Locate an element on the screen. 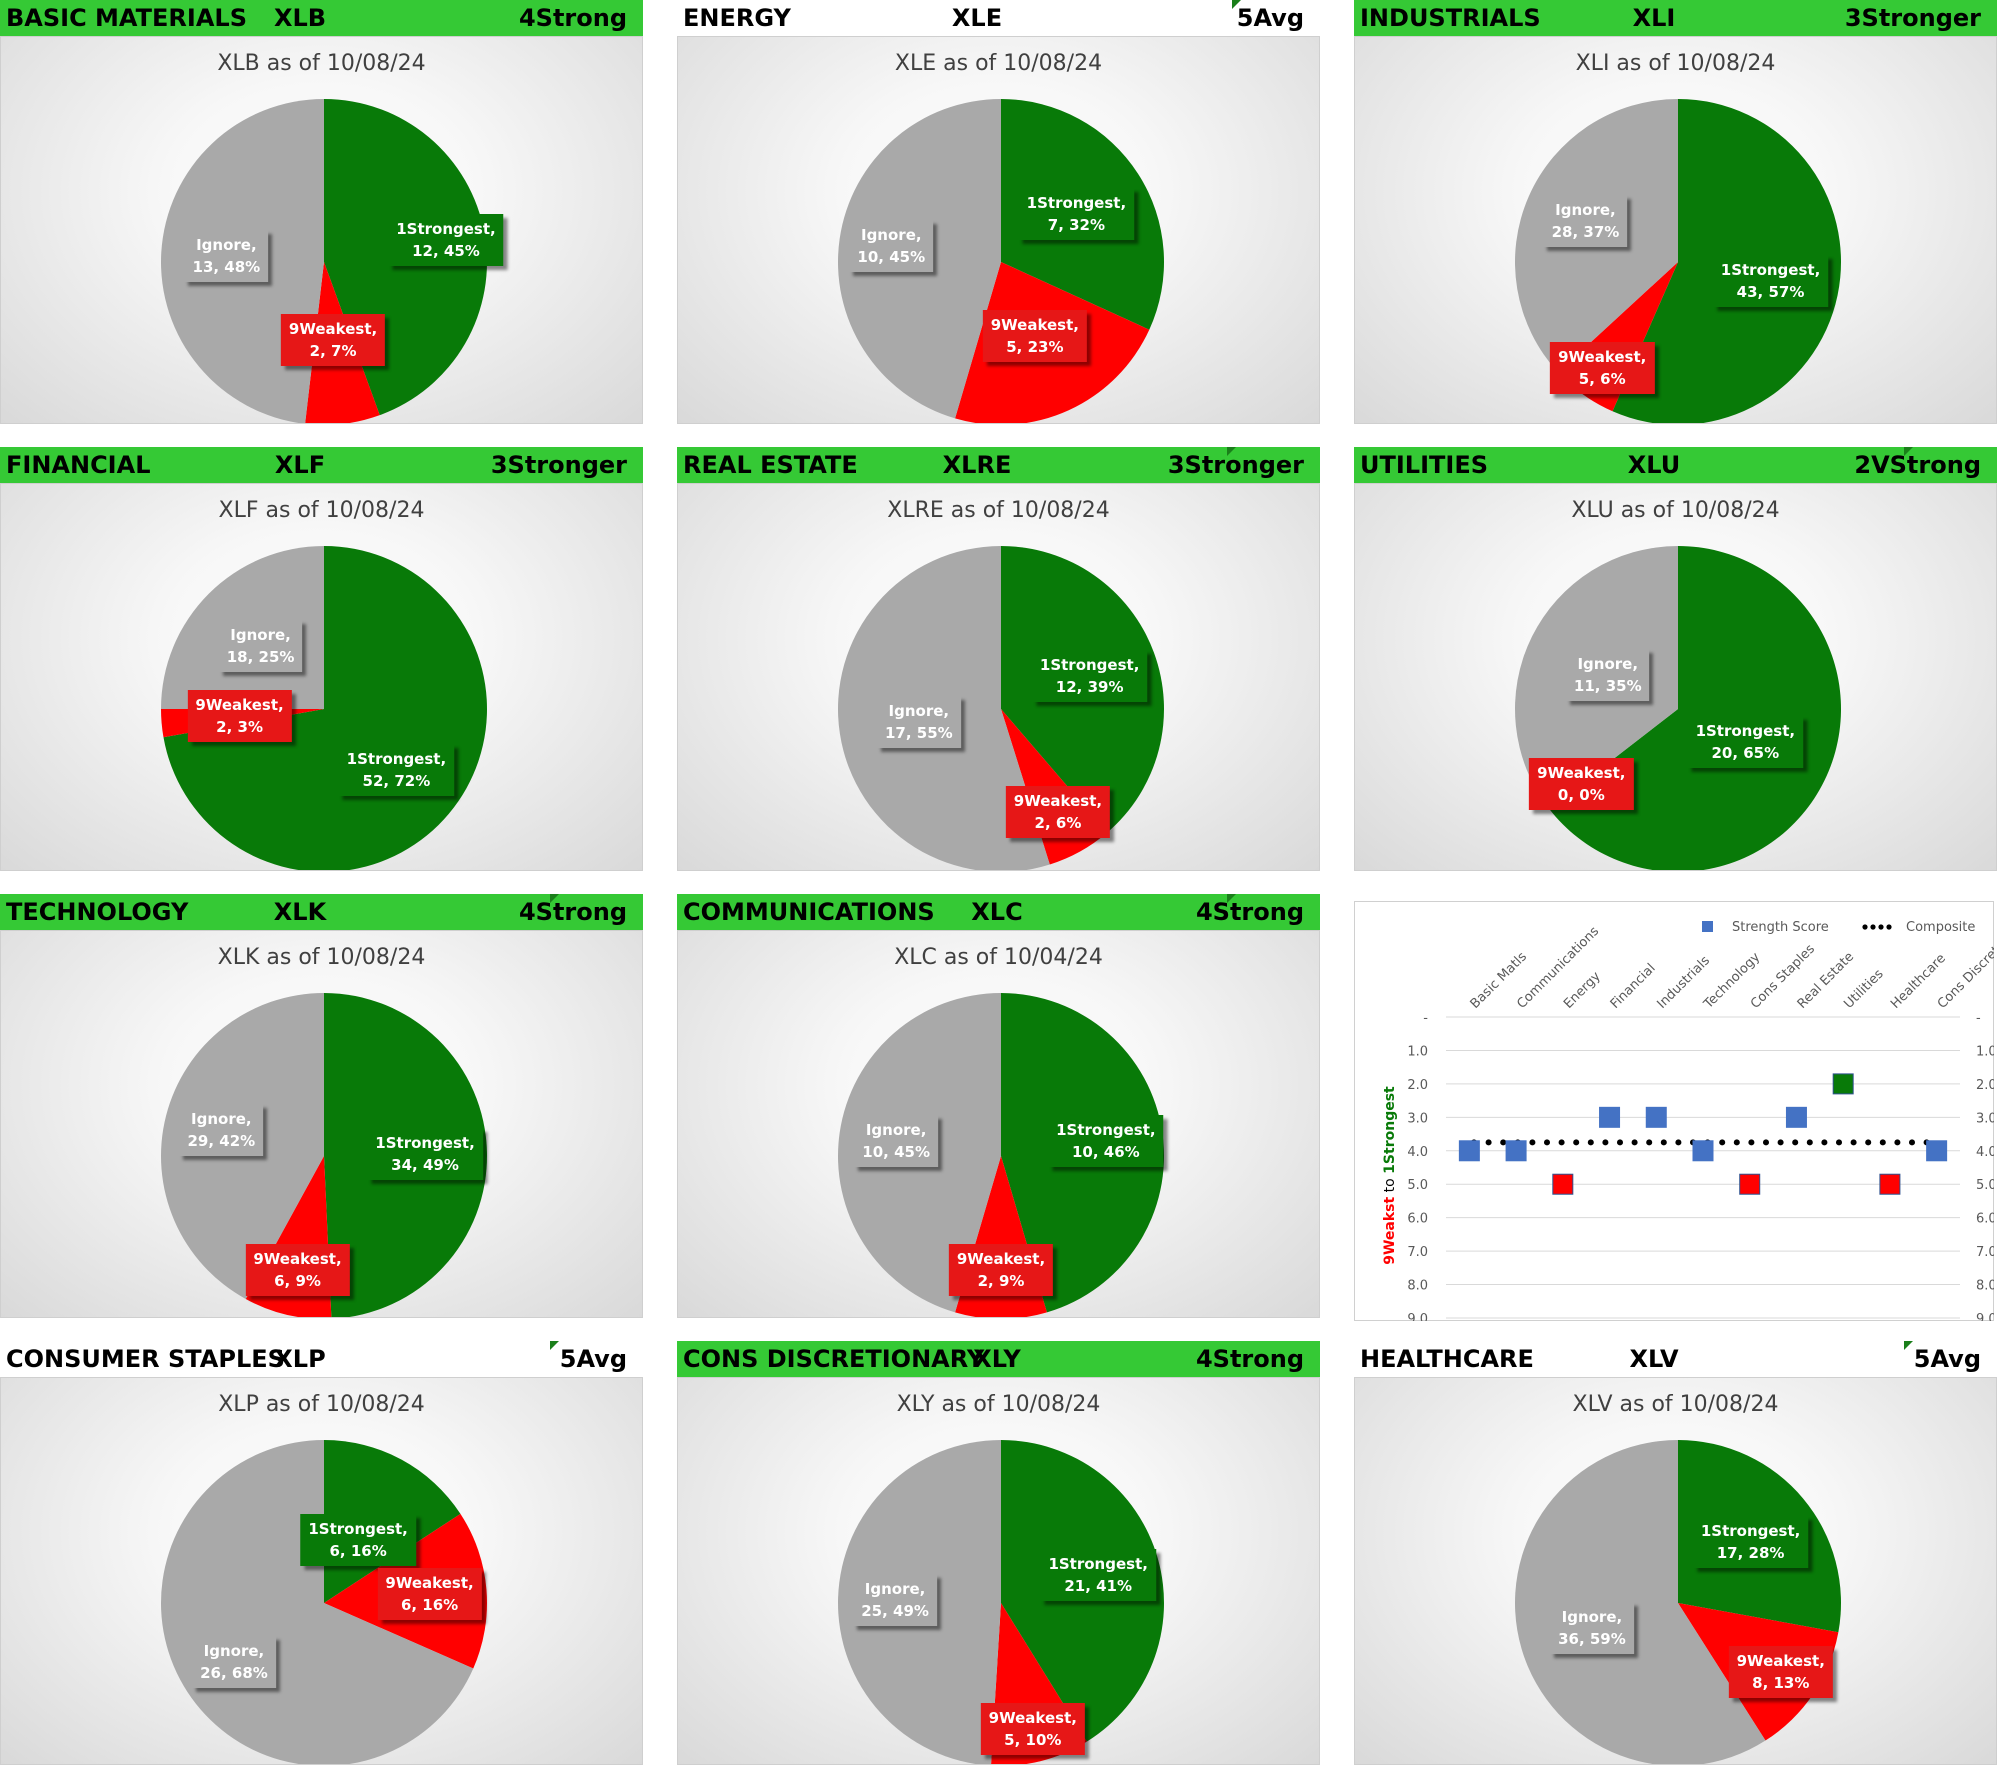 The height and width of the screenshot is (1766, 2000). data-label-percent: 23% is located at coordinates (1045, 347).